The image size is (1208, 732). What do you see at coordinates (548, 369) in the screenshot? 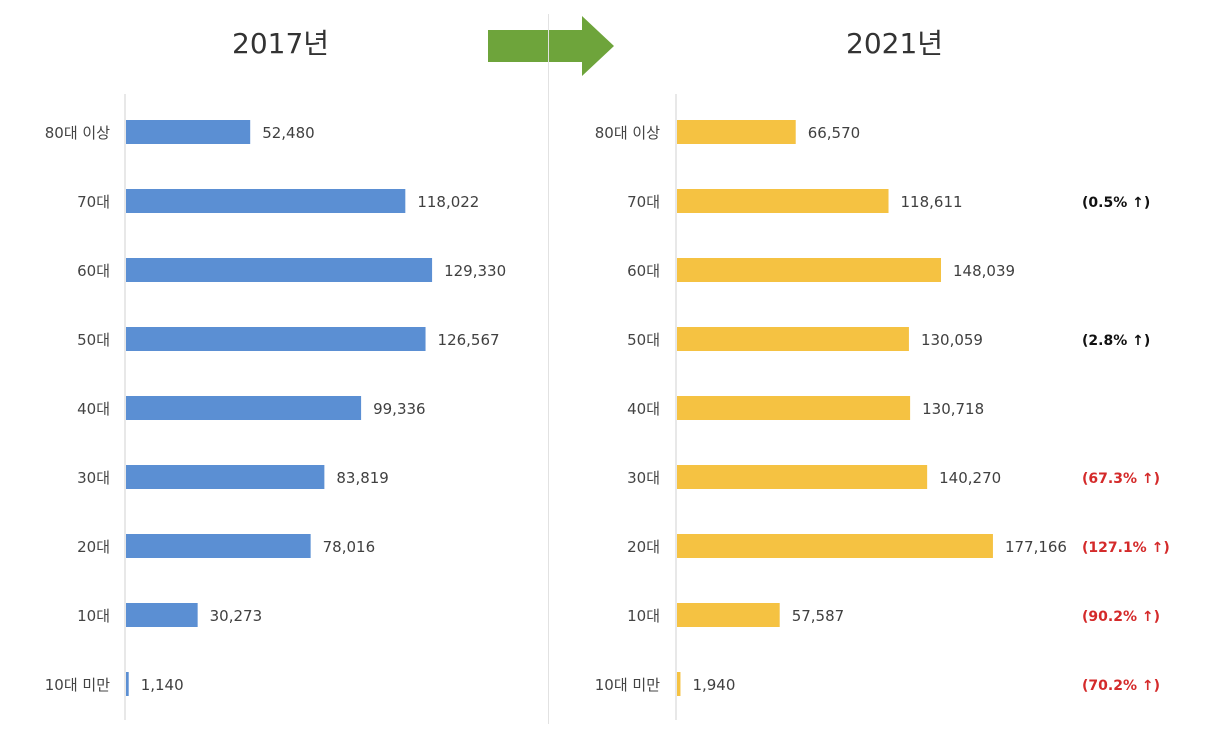
I see `panel-divider` at bounding box center [548, 369].